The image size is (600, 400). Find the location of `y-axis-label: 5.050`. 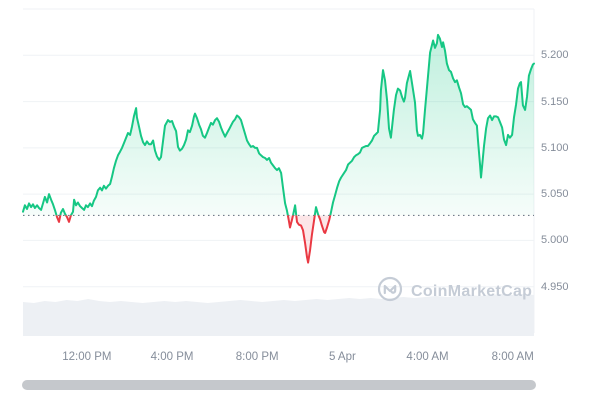

y-axis-label: 5.050 is located at coordinates (555, 194).